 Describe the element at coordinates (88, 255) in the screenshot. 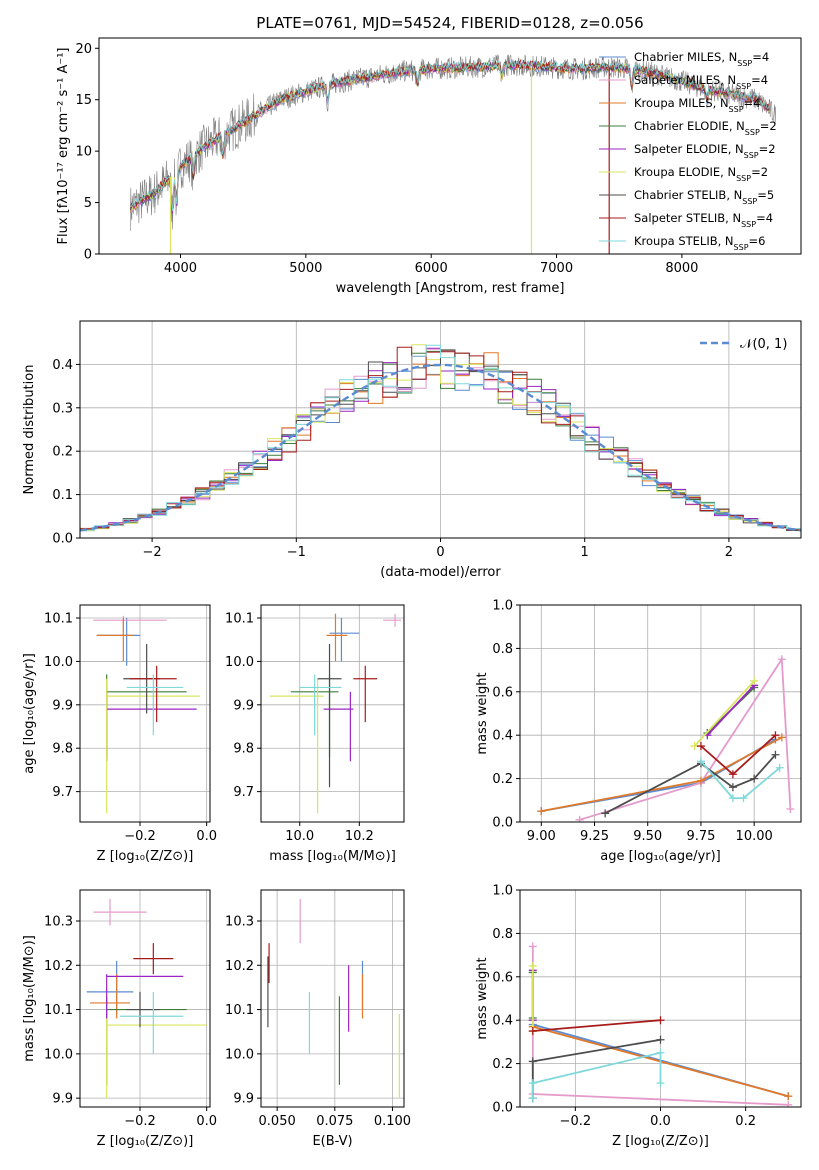

I see `y-tick-label: 0` at that location.